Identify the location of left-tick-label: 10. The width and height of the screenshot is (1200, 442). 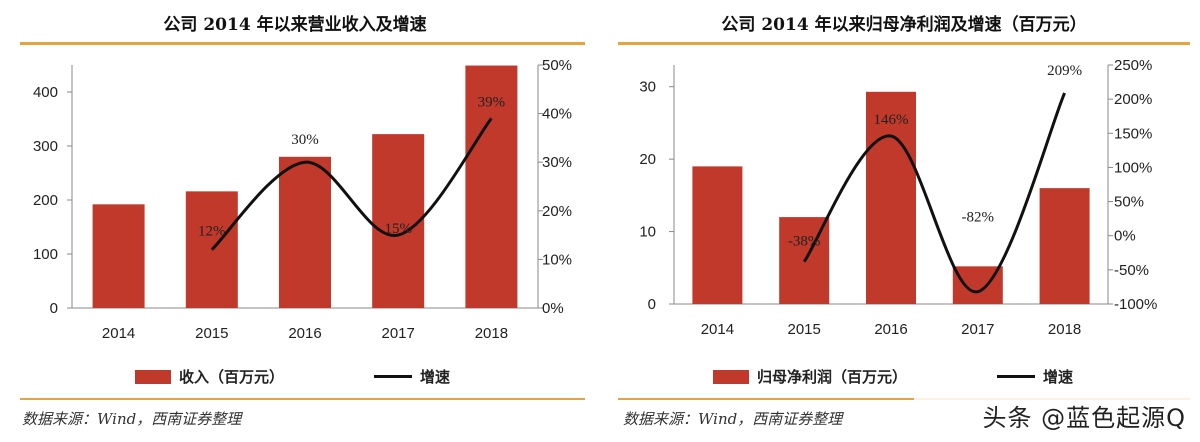
(647, 232).